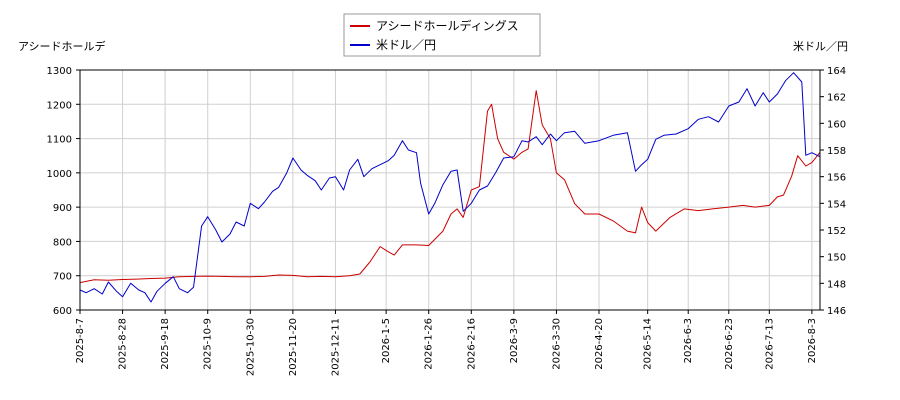  Describe the element at coordinates (293, 347) in the screenshot. I see `x-tick-label: 2025-11-20` at that location.